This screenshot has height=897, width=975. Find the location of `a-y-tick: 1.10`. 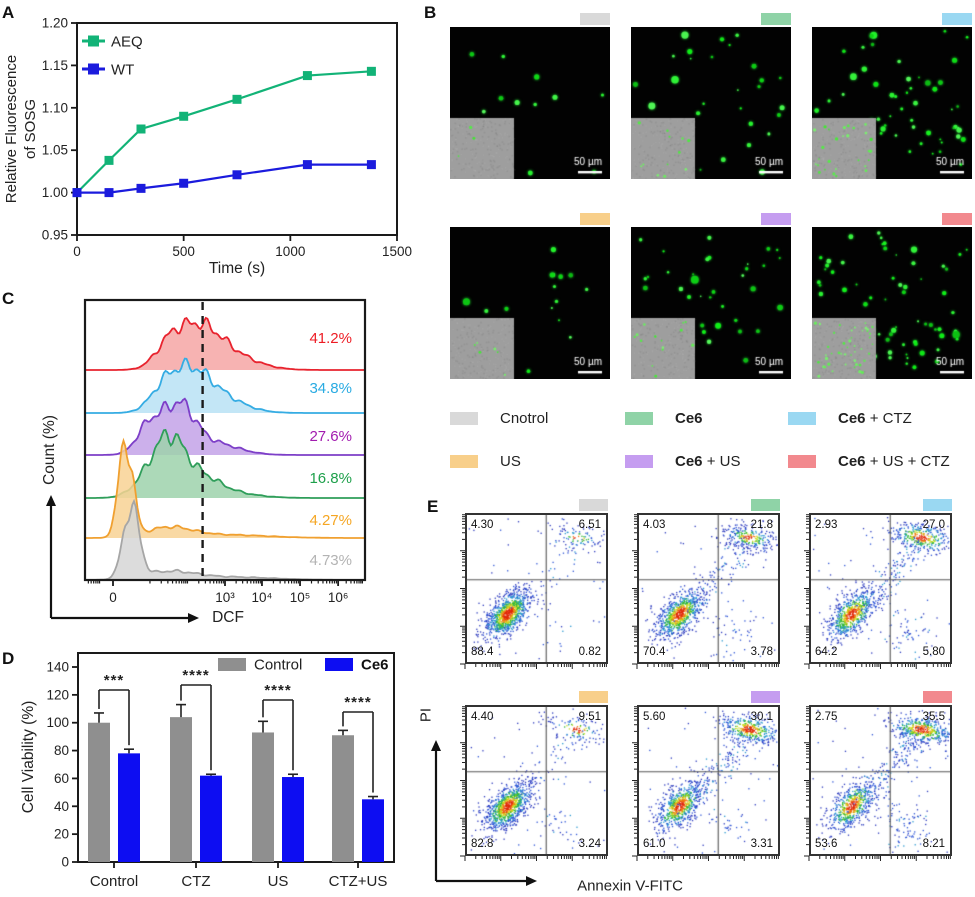

a-y-tick: 1.10 is located at coordinates (55, 107).